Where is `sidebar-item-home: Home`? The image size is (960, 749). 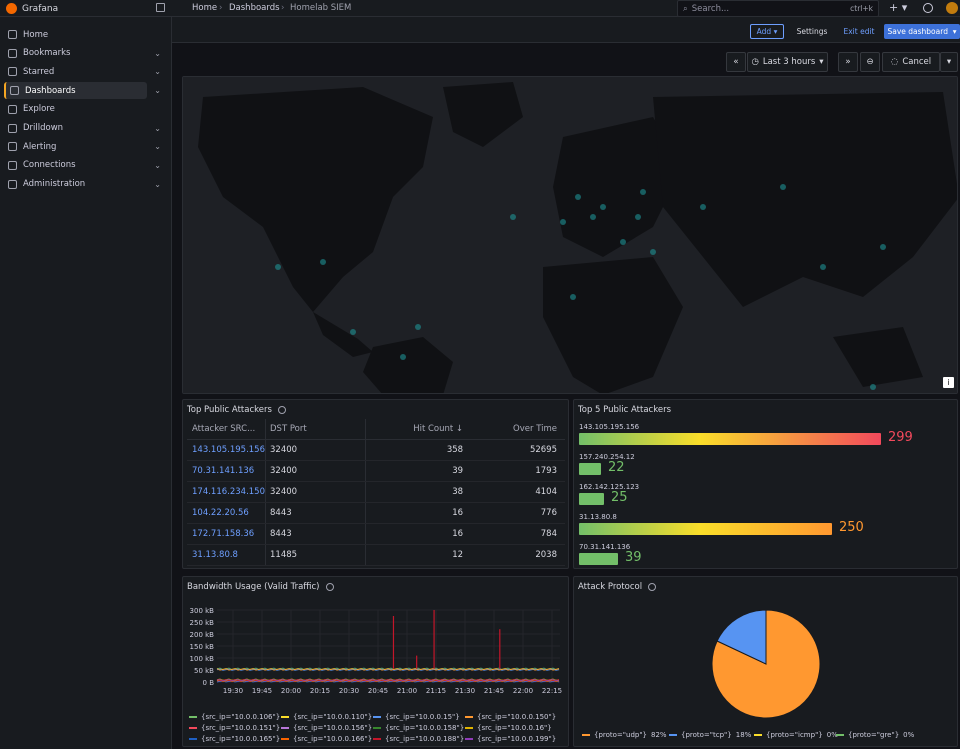 sidebar-item-home: Home is located at coordinates (75, 34).